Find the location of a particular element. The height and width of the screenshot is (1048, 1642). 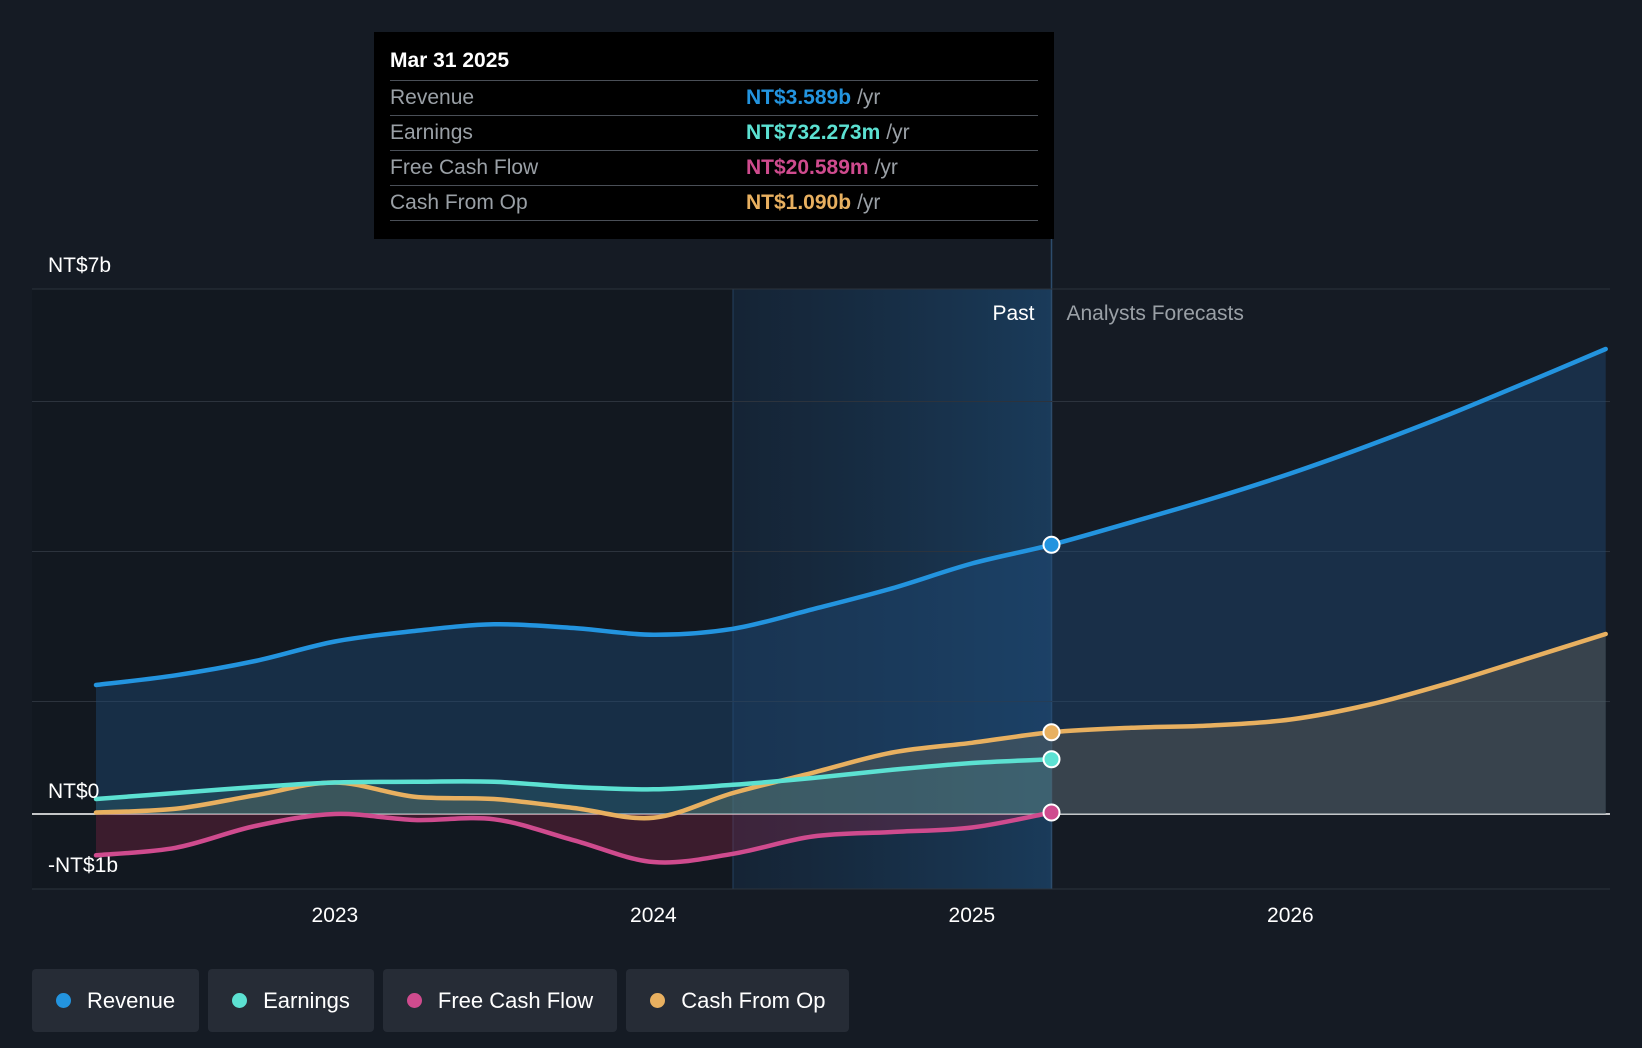

forecast-label: Analysts Forecasts is located at coordinates (1155, 313).